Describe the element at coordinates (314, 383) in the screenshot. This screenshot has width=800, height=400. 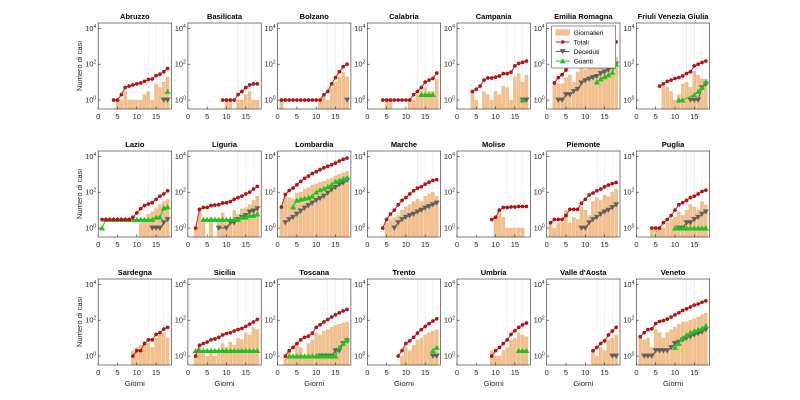
I see `x-axis-label: Giorni` at that location.